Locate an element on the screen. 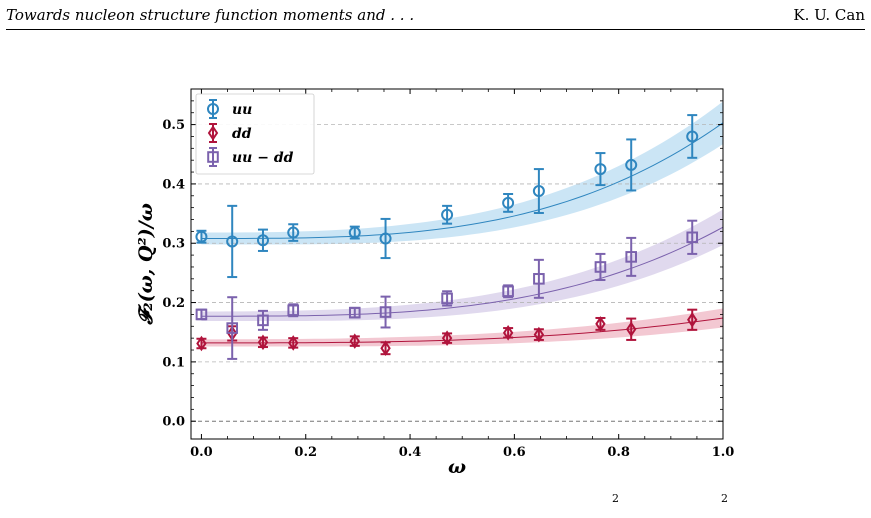  legend-label: uu is located at coordinates (242, 110).